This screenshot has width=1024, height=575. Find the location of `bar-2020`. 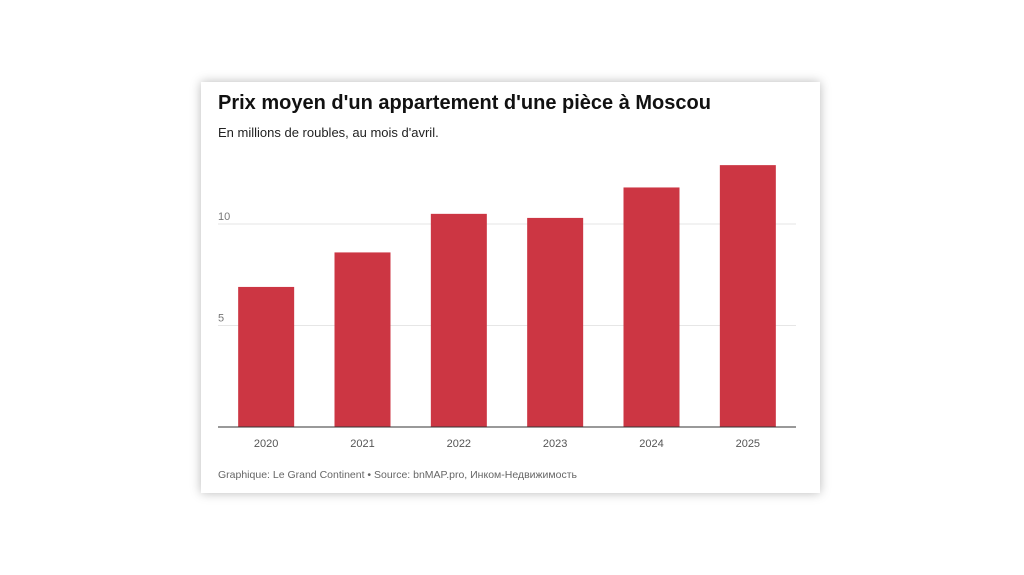

bar-2020 is located at coordinates (266, 356).